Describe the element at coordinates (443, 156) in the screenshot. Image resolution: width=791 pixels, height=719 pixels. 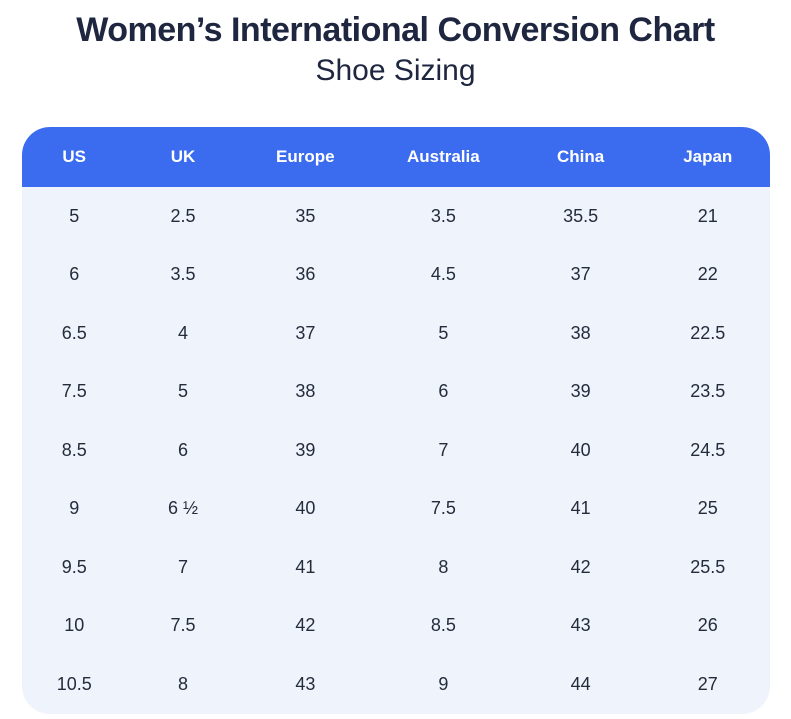
I see `column-header-australia: Australia` at that location.